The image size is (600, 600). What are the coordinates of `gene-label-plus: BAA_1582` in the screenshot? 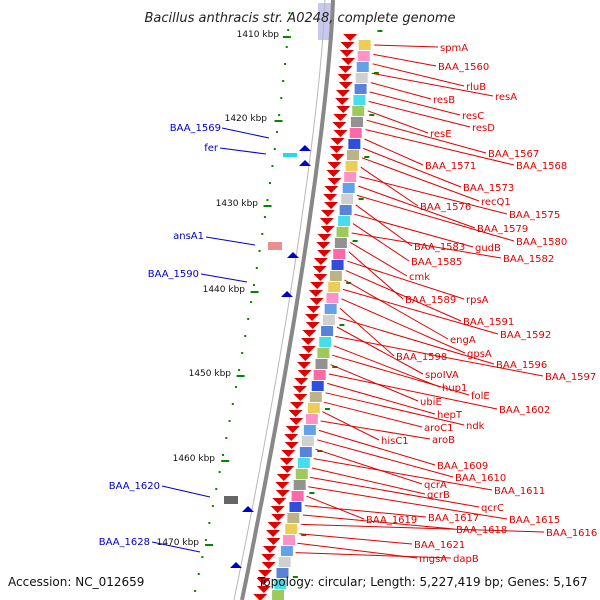 It's located at (528, 259).